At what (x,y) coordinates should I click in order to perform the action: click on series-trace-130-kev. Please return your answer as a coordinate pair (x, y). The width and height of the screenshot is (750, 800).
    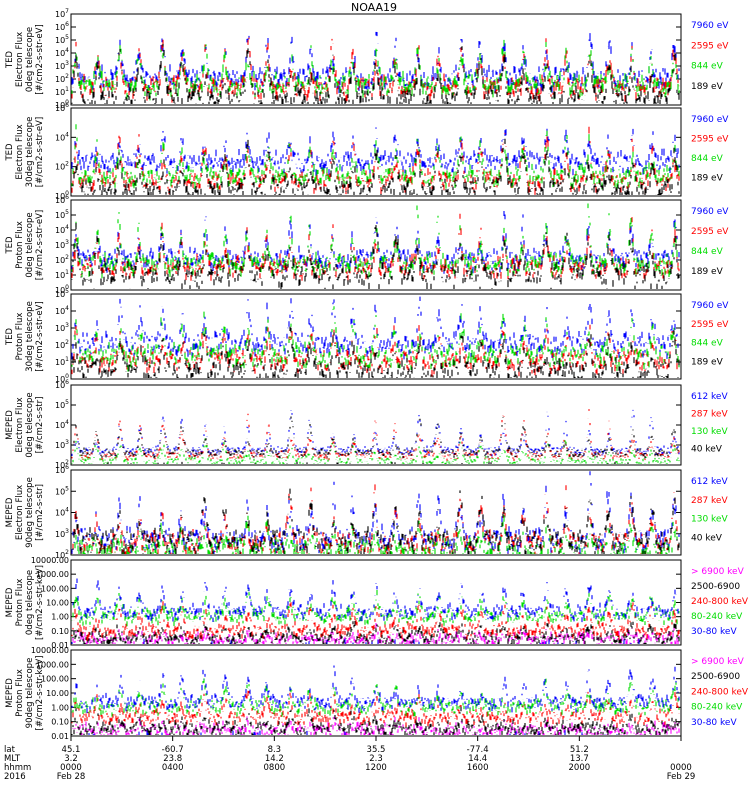
    Looking at the image, I should click on (375, 451).